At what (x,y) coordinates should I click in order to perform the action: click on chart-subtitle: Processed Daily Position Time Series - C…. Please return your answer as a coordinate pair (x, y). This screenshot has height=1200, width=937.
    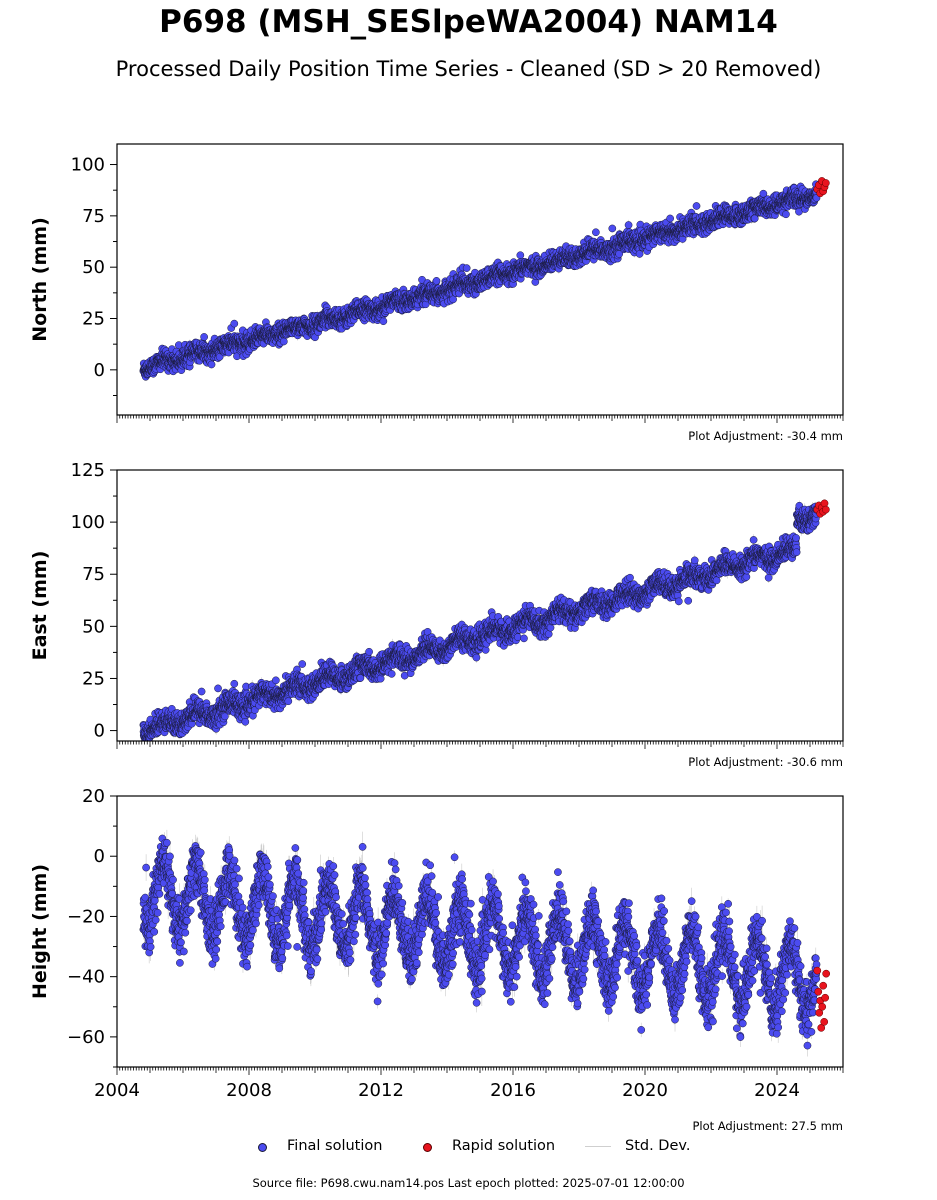
    Looking at the image, I should click on (468, 69).